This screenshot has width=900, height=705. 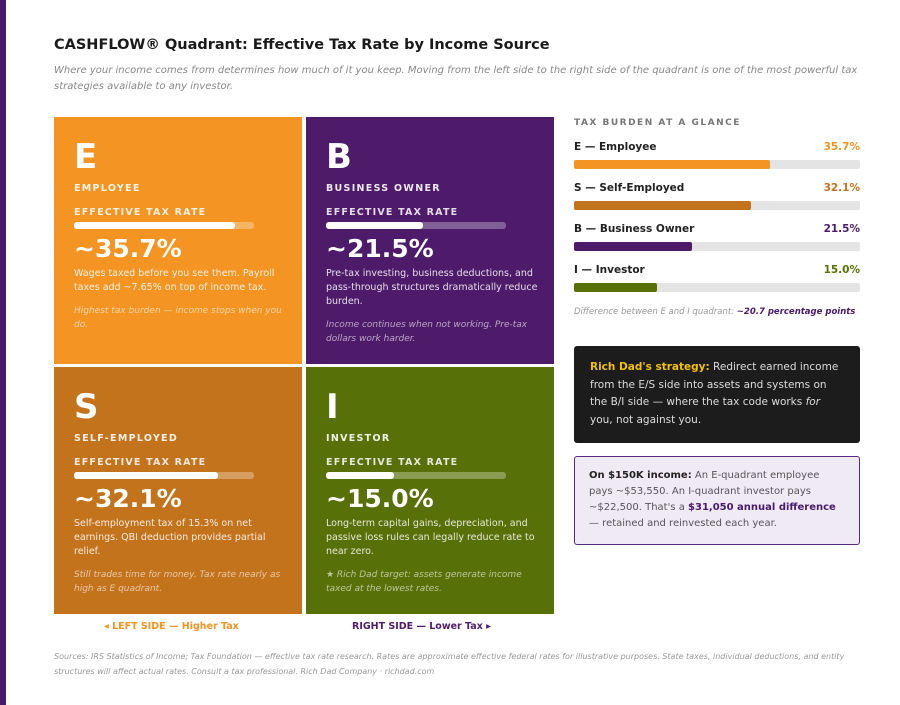 I want to click on quadrant-name: EMPLOYEE, so click(x=107, y=188).